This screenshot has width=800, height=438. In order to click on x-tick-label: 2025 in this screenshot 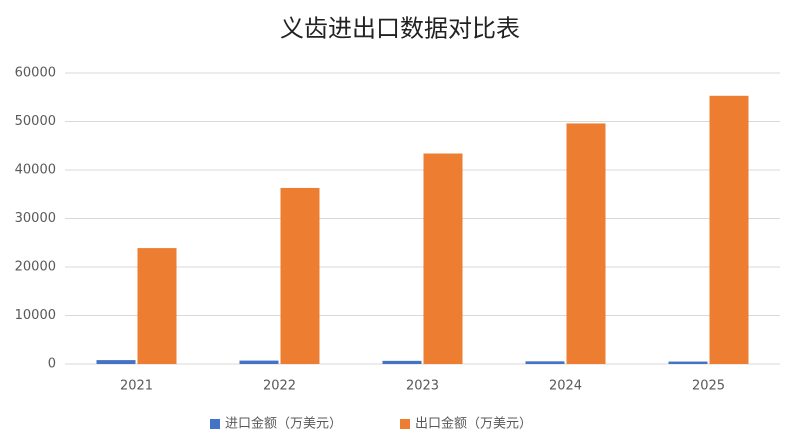, I will do `click(708, 386)`.